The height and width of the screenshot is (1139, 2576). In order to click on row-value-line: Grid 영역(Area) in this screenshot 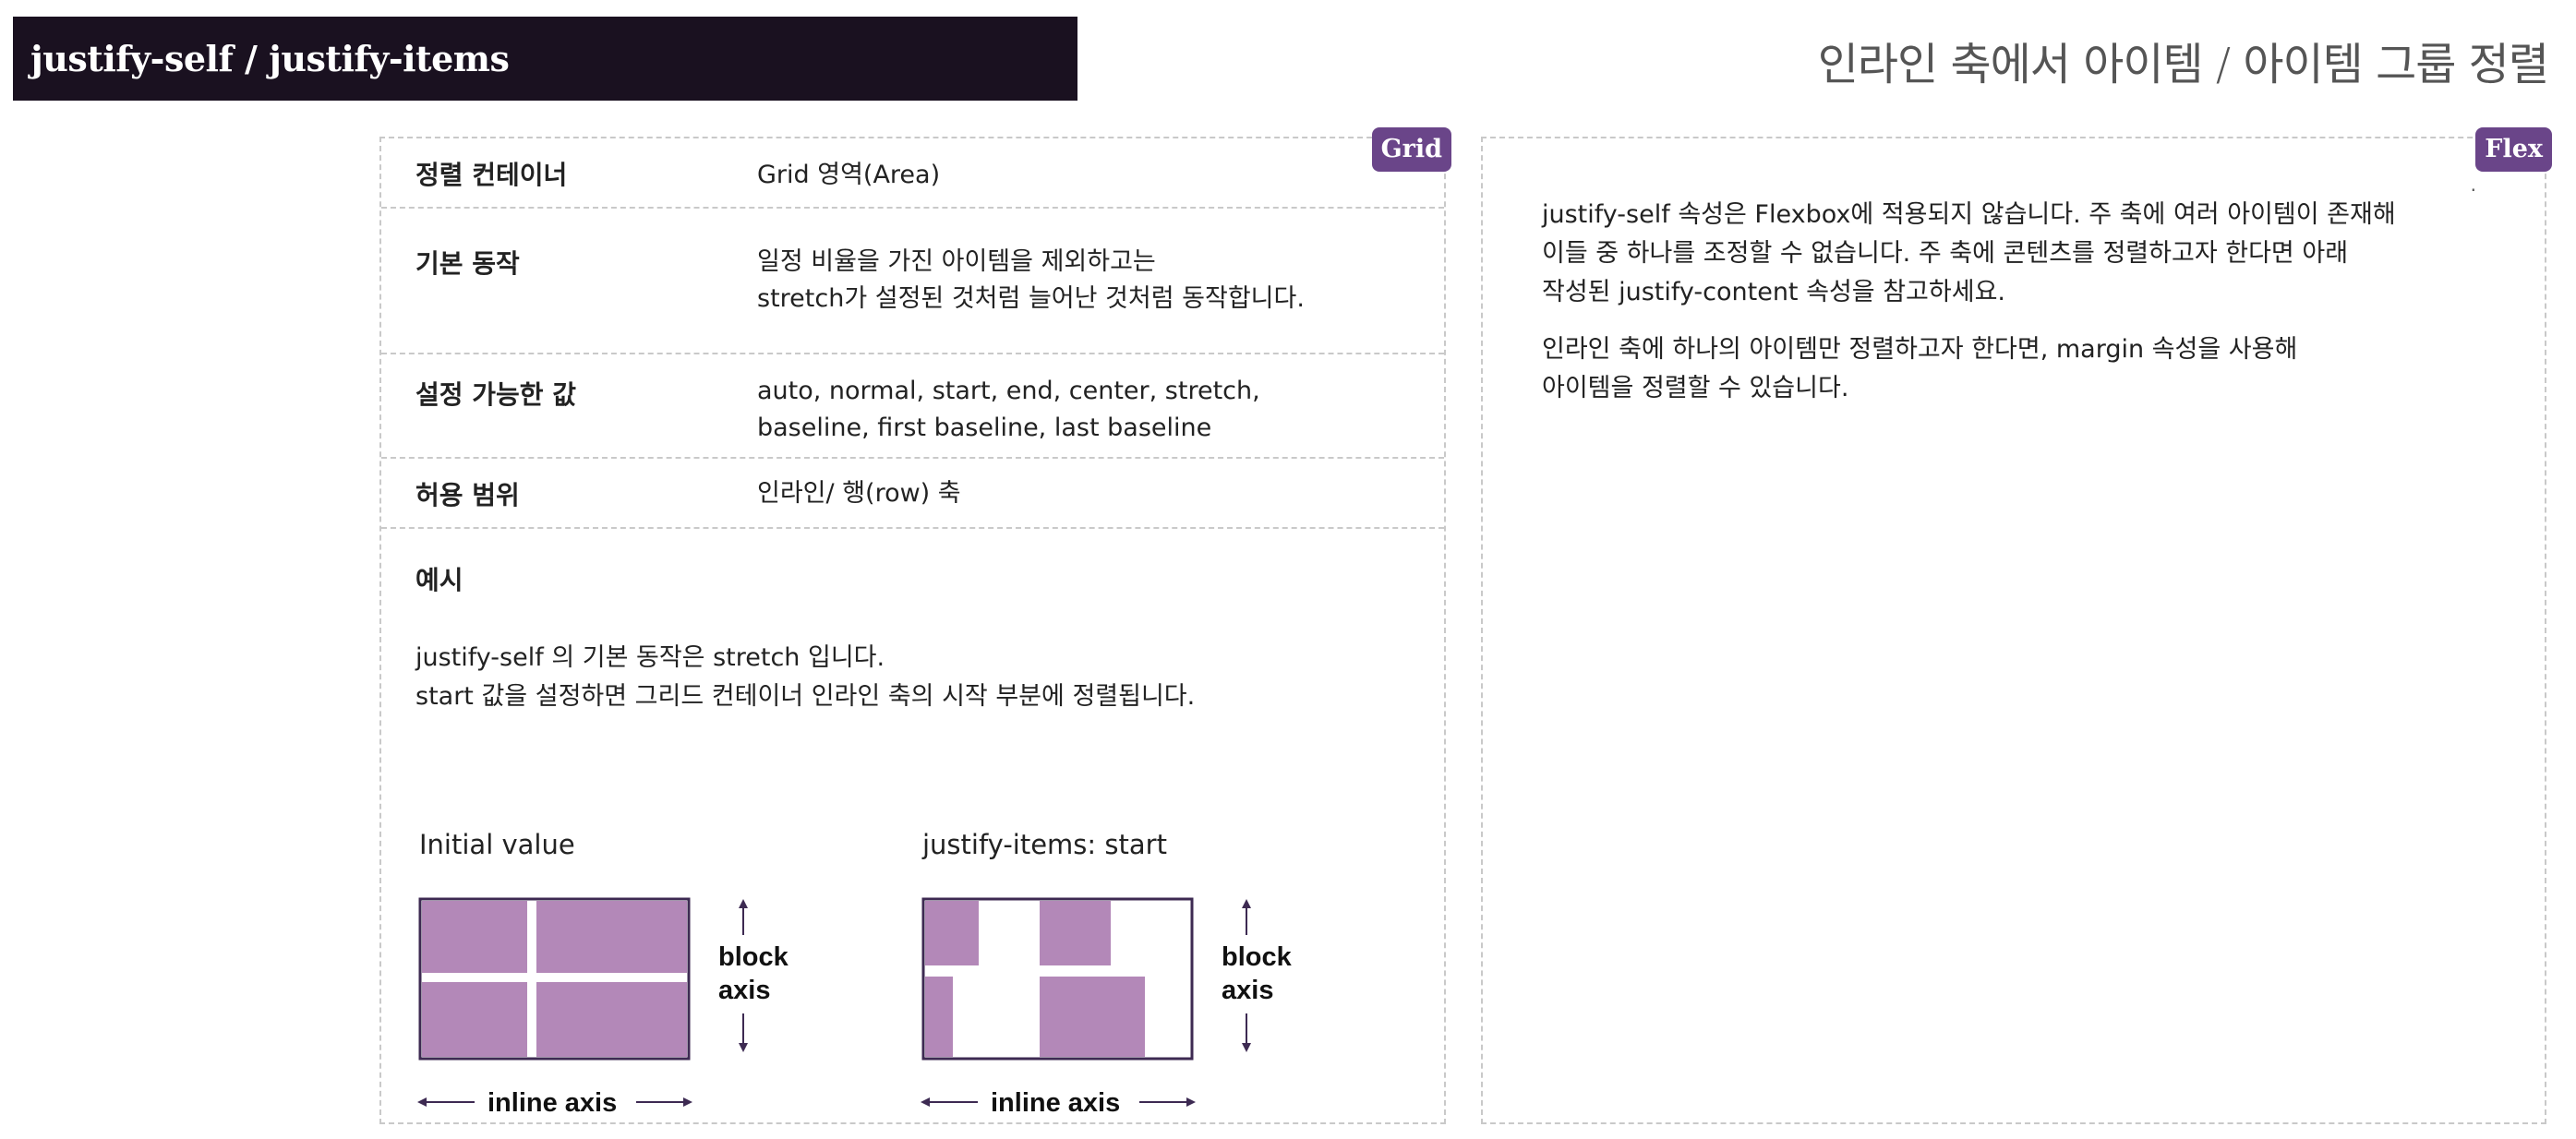, I will do `click(849, 175)`.